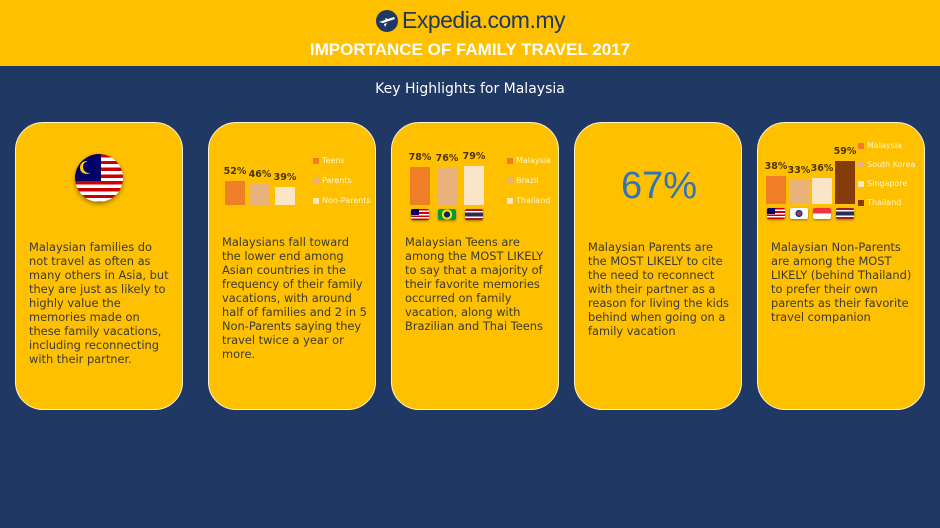 The width and height of the screenshot is (940, 528). I want to click on bar-south-korea, so click(799, 191).